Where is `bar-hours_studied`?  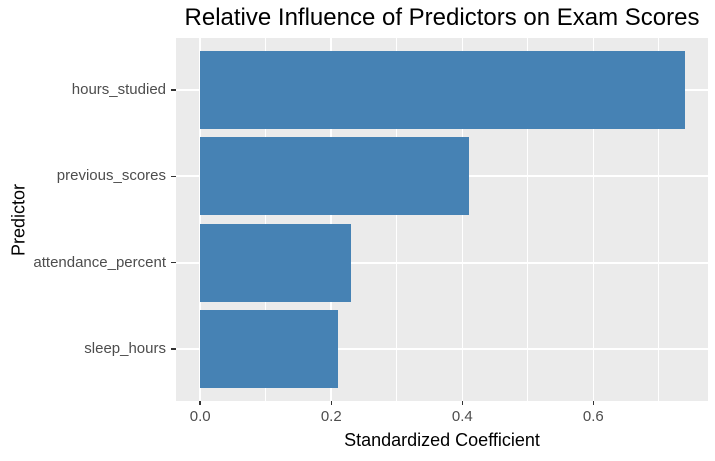 bar-hours_studied is located at coordinates (443, 89).